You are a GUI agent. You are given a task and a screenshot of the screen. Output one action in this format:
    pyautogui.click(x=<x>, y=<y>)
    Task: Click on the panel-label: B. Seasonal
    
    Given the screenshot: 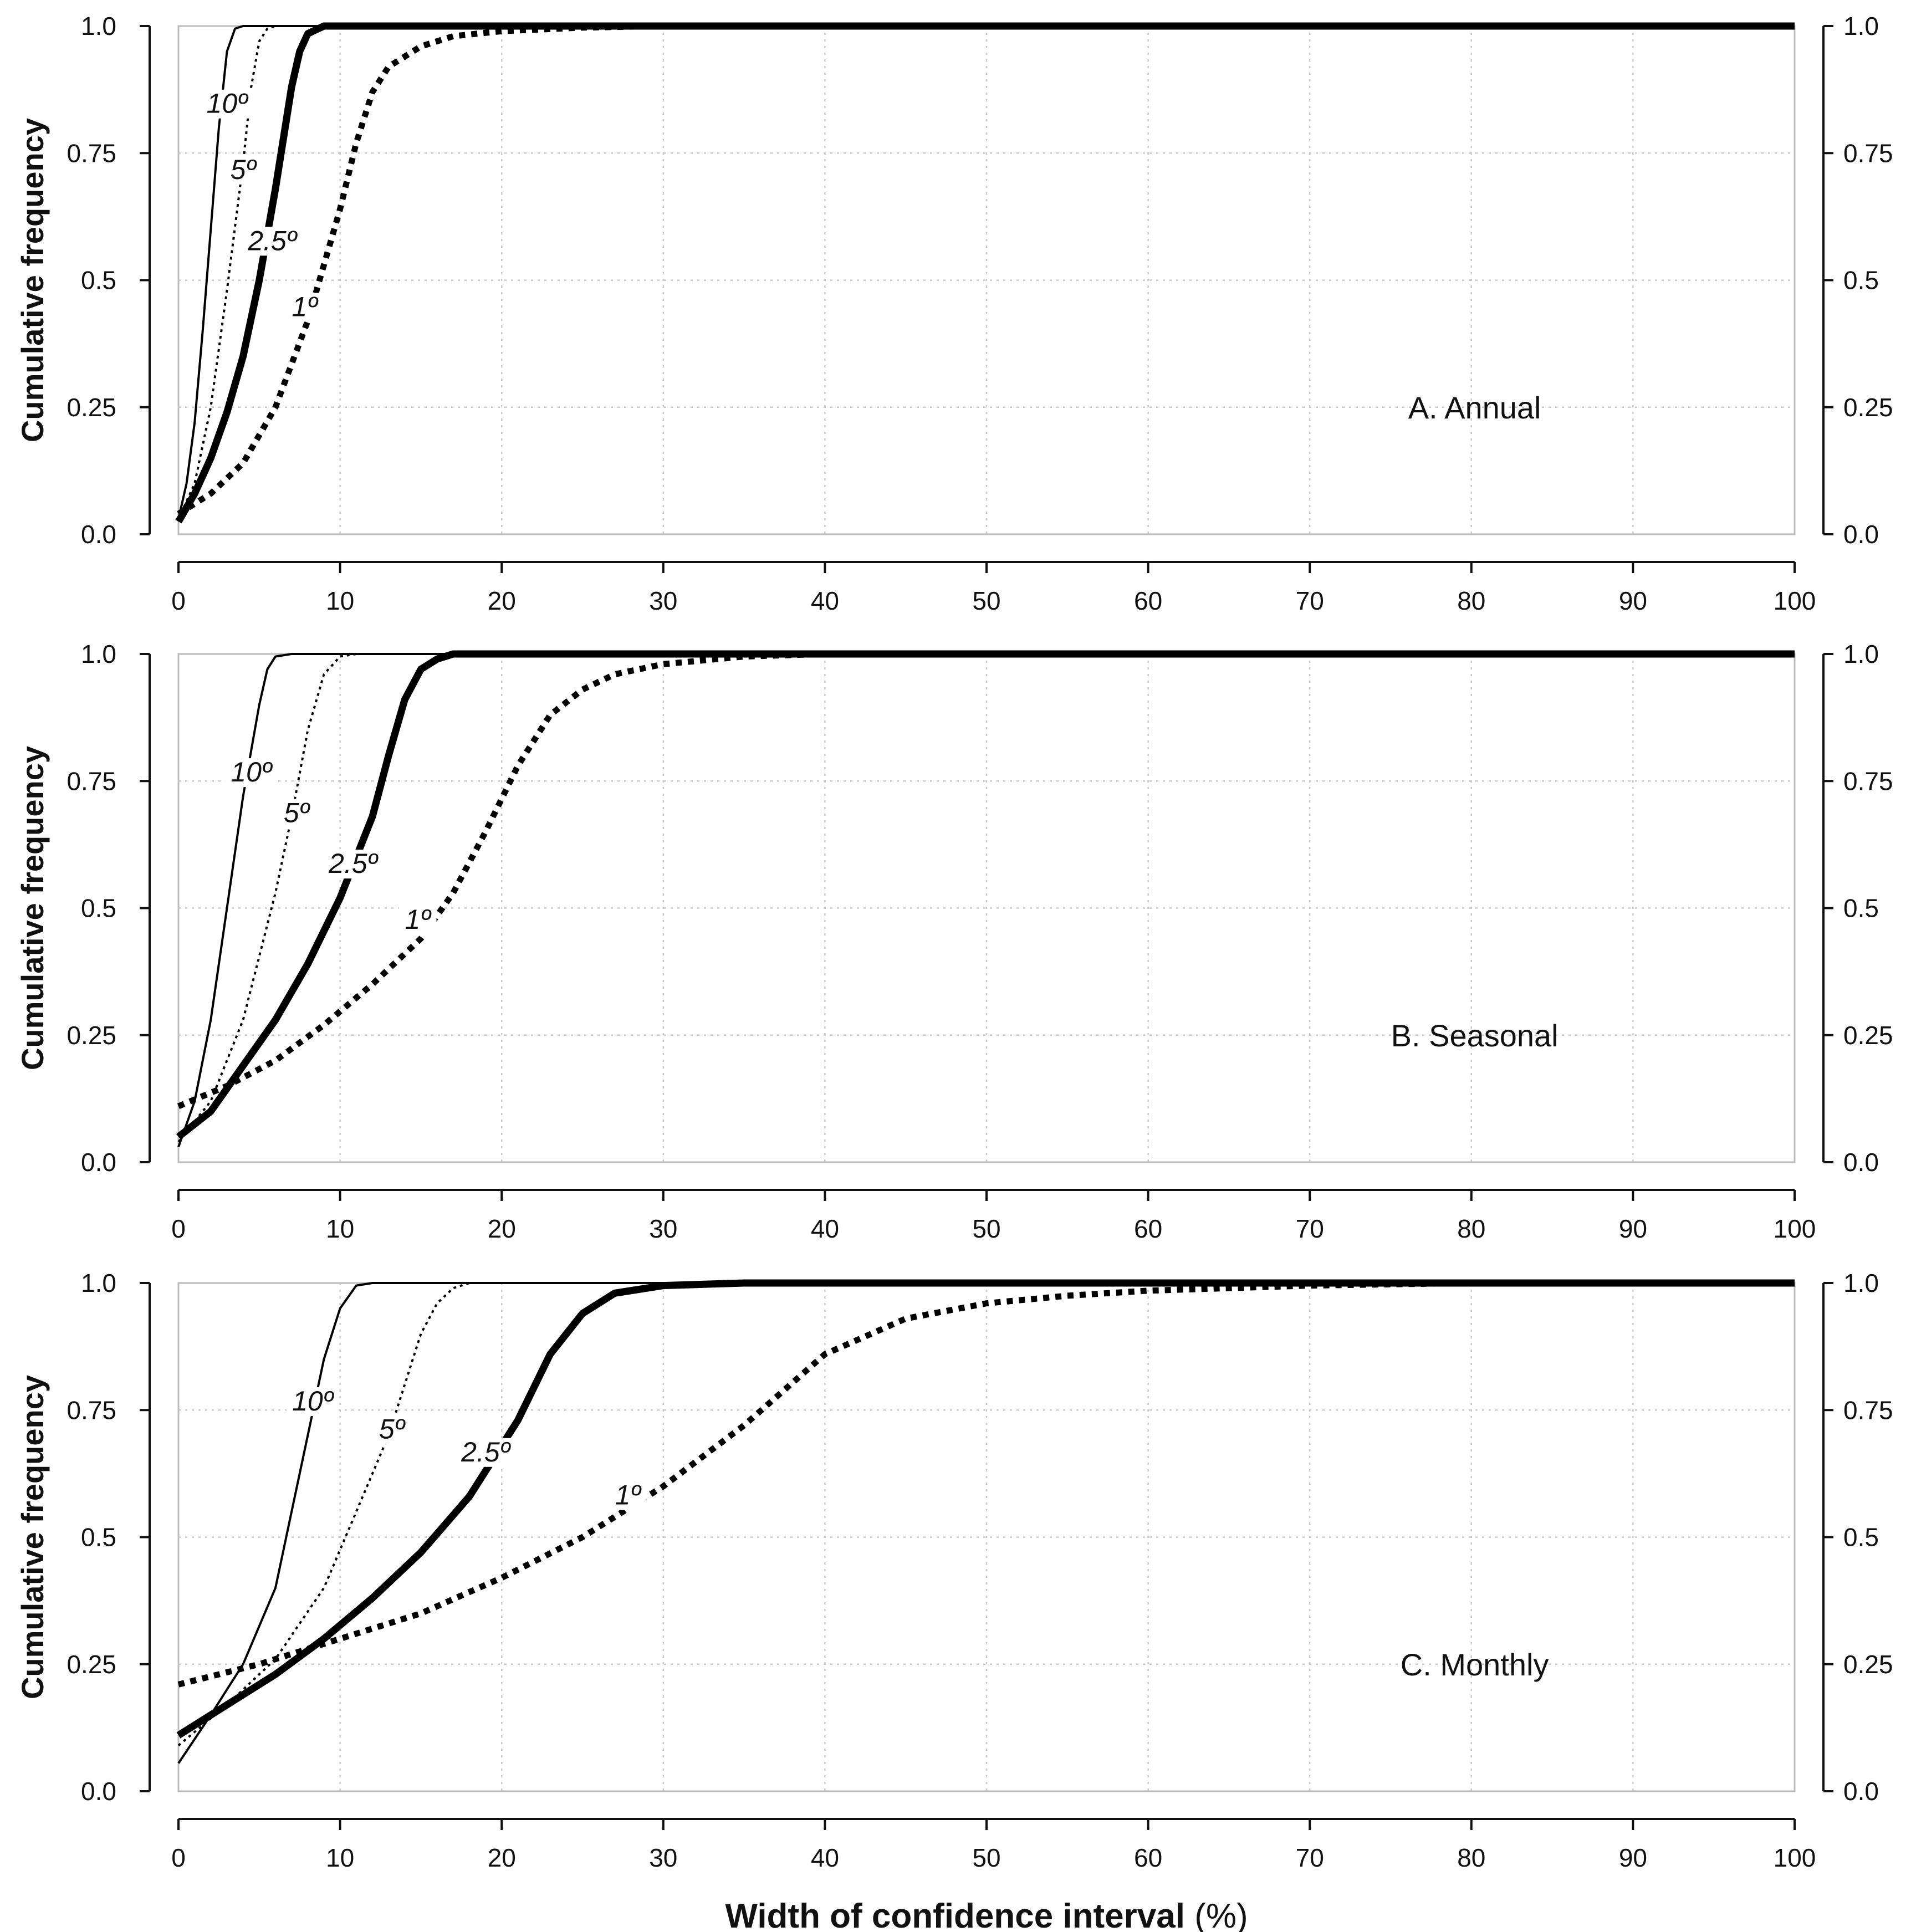 What is the action you would take?
    pyautogui.click(x=1475, y=1035)
    